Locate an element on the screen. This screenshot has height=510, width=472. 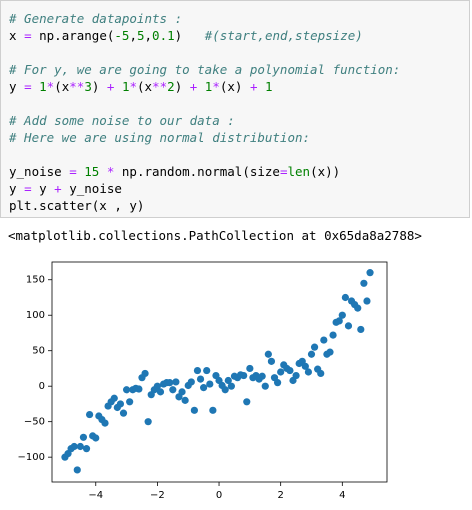
code-token: -5 is located at coordinates (122, 35).